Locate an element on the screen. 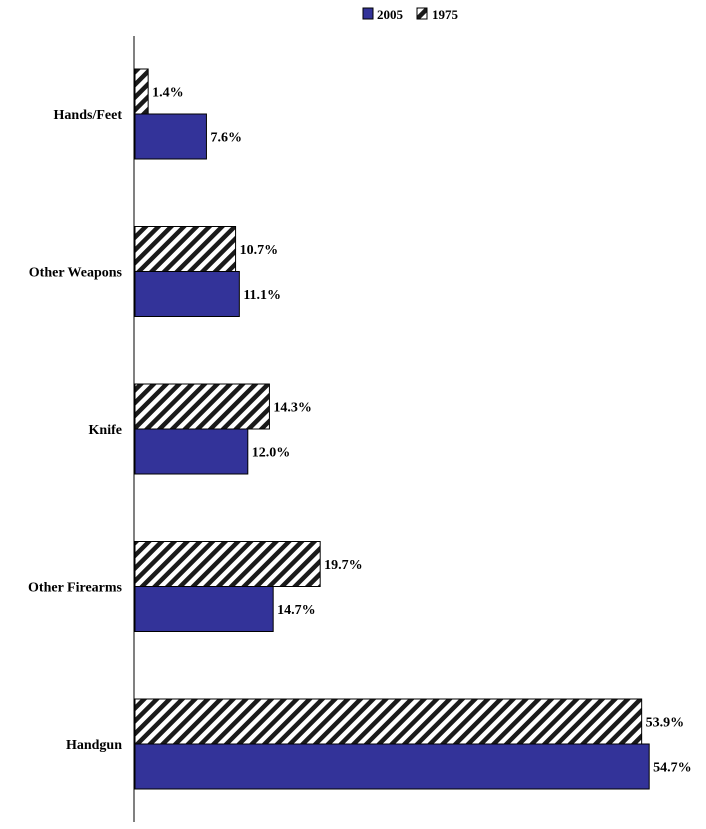  value-label-other-firearms-1975: 19.7% is located at coordinates (343, 565).